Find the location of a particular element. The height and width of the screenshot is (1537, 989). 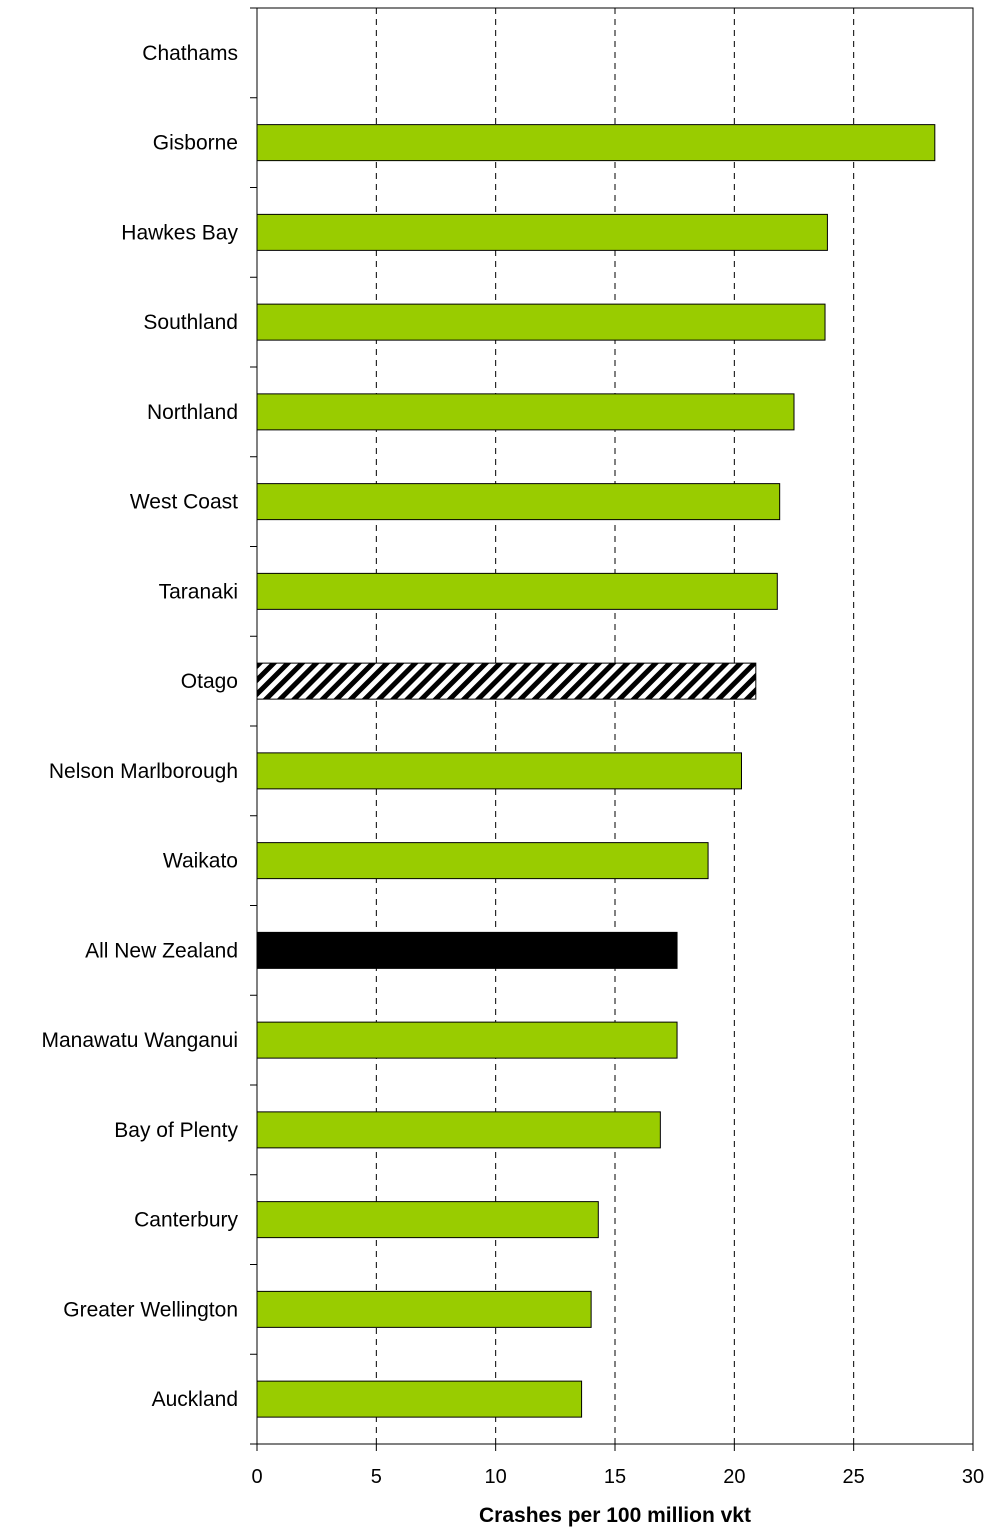

category-label: Canterbury is located at coordinates (186, 1220).